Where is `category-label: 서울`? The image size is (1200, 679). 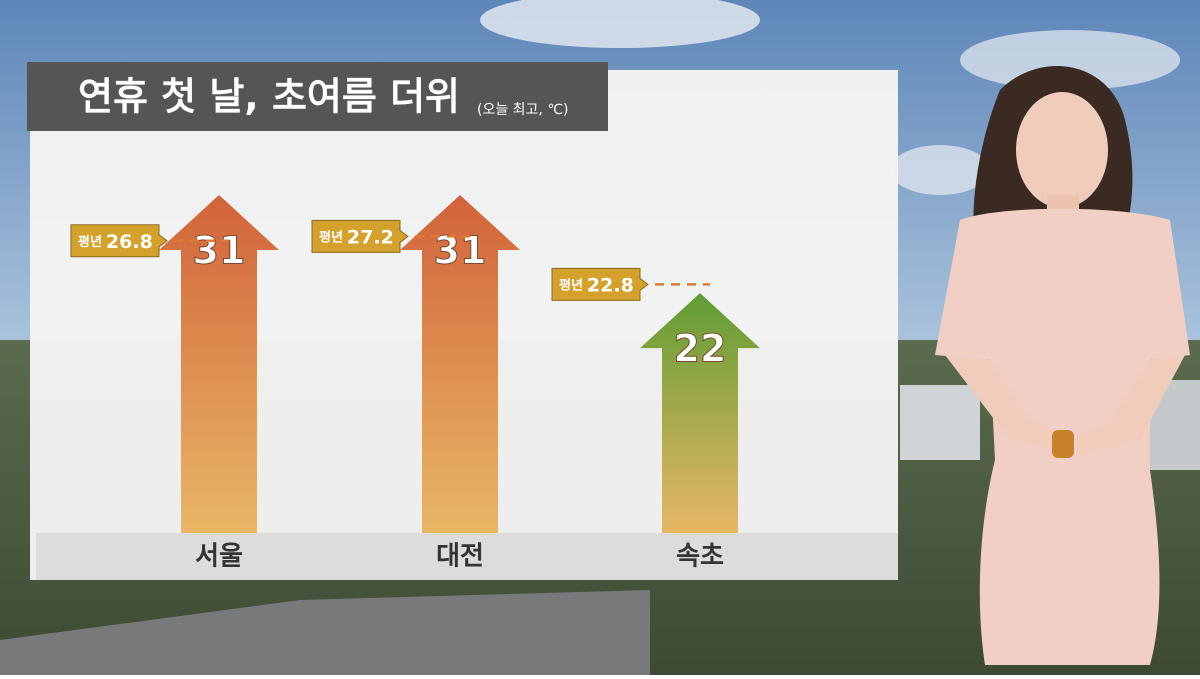 category-label: 서울 is located at coordinates (219, 557).